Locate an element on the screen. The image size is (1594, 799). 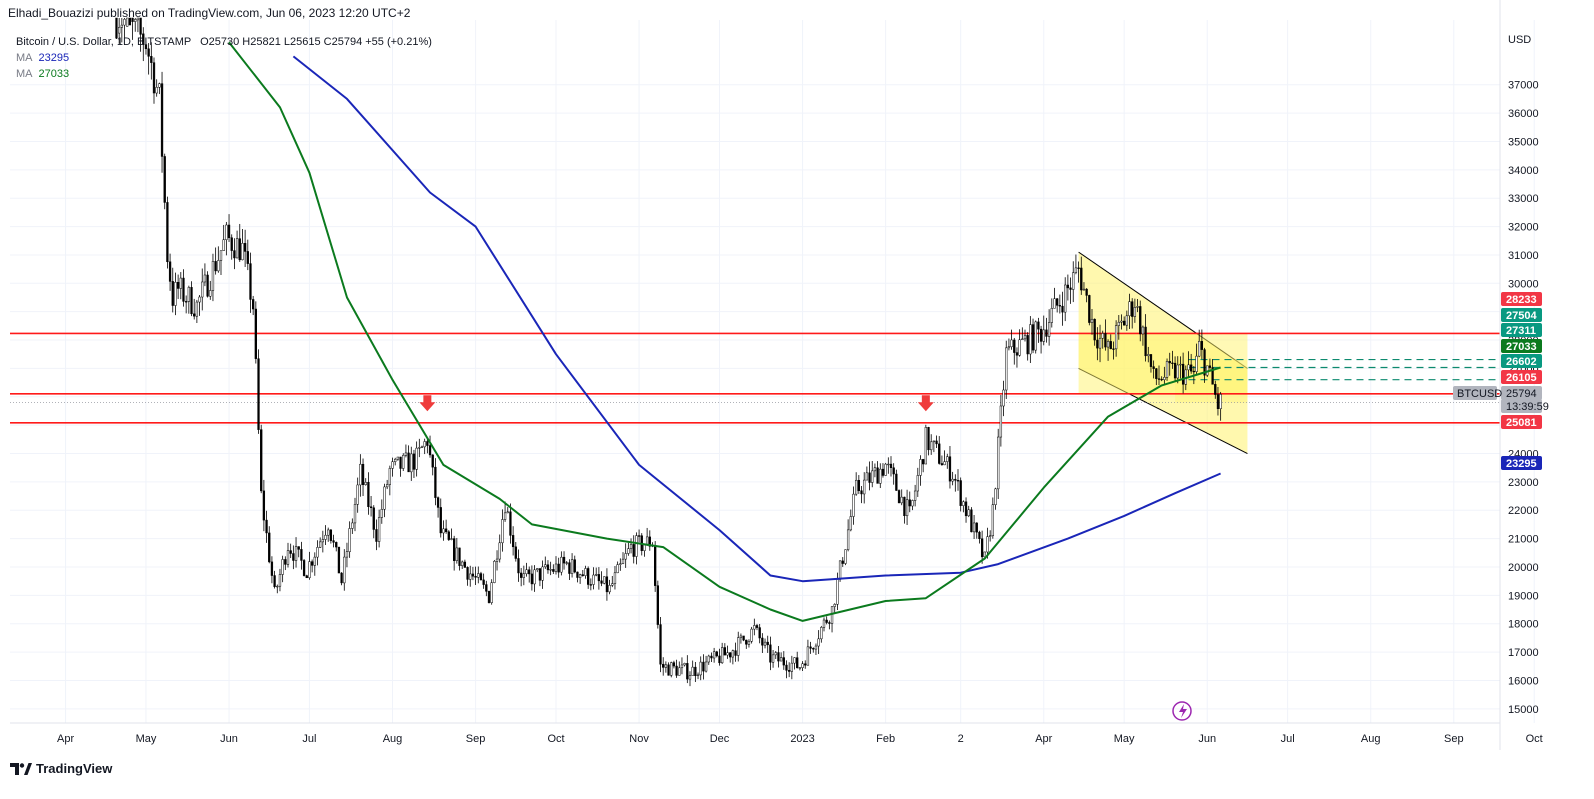
ma-value: 27033 is located at coordinates (54, 74).